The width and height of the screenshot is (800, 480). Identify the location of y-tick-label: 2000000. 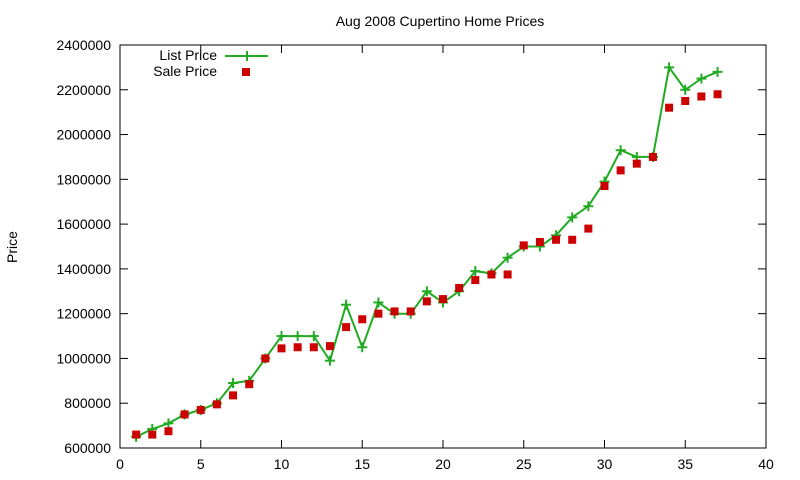
(83, 135).